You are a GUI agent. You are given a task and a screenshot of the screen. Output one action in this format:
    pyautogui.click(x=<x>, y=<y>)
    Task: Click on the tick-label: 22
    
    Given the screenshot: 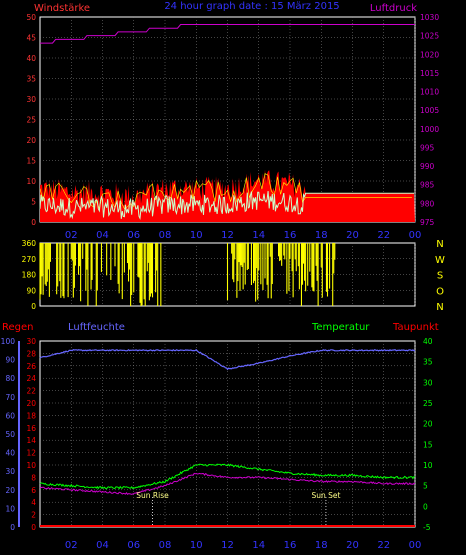 What is the action you would take?
    pyautogui.click(x=31, y=391)
    